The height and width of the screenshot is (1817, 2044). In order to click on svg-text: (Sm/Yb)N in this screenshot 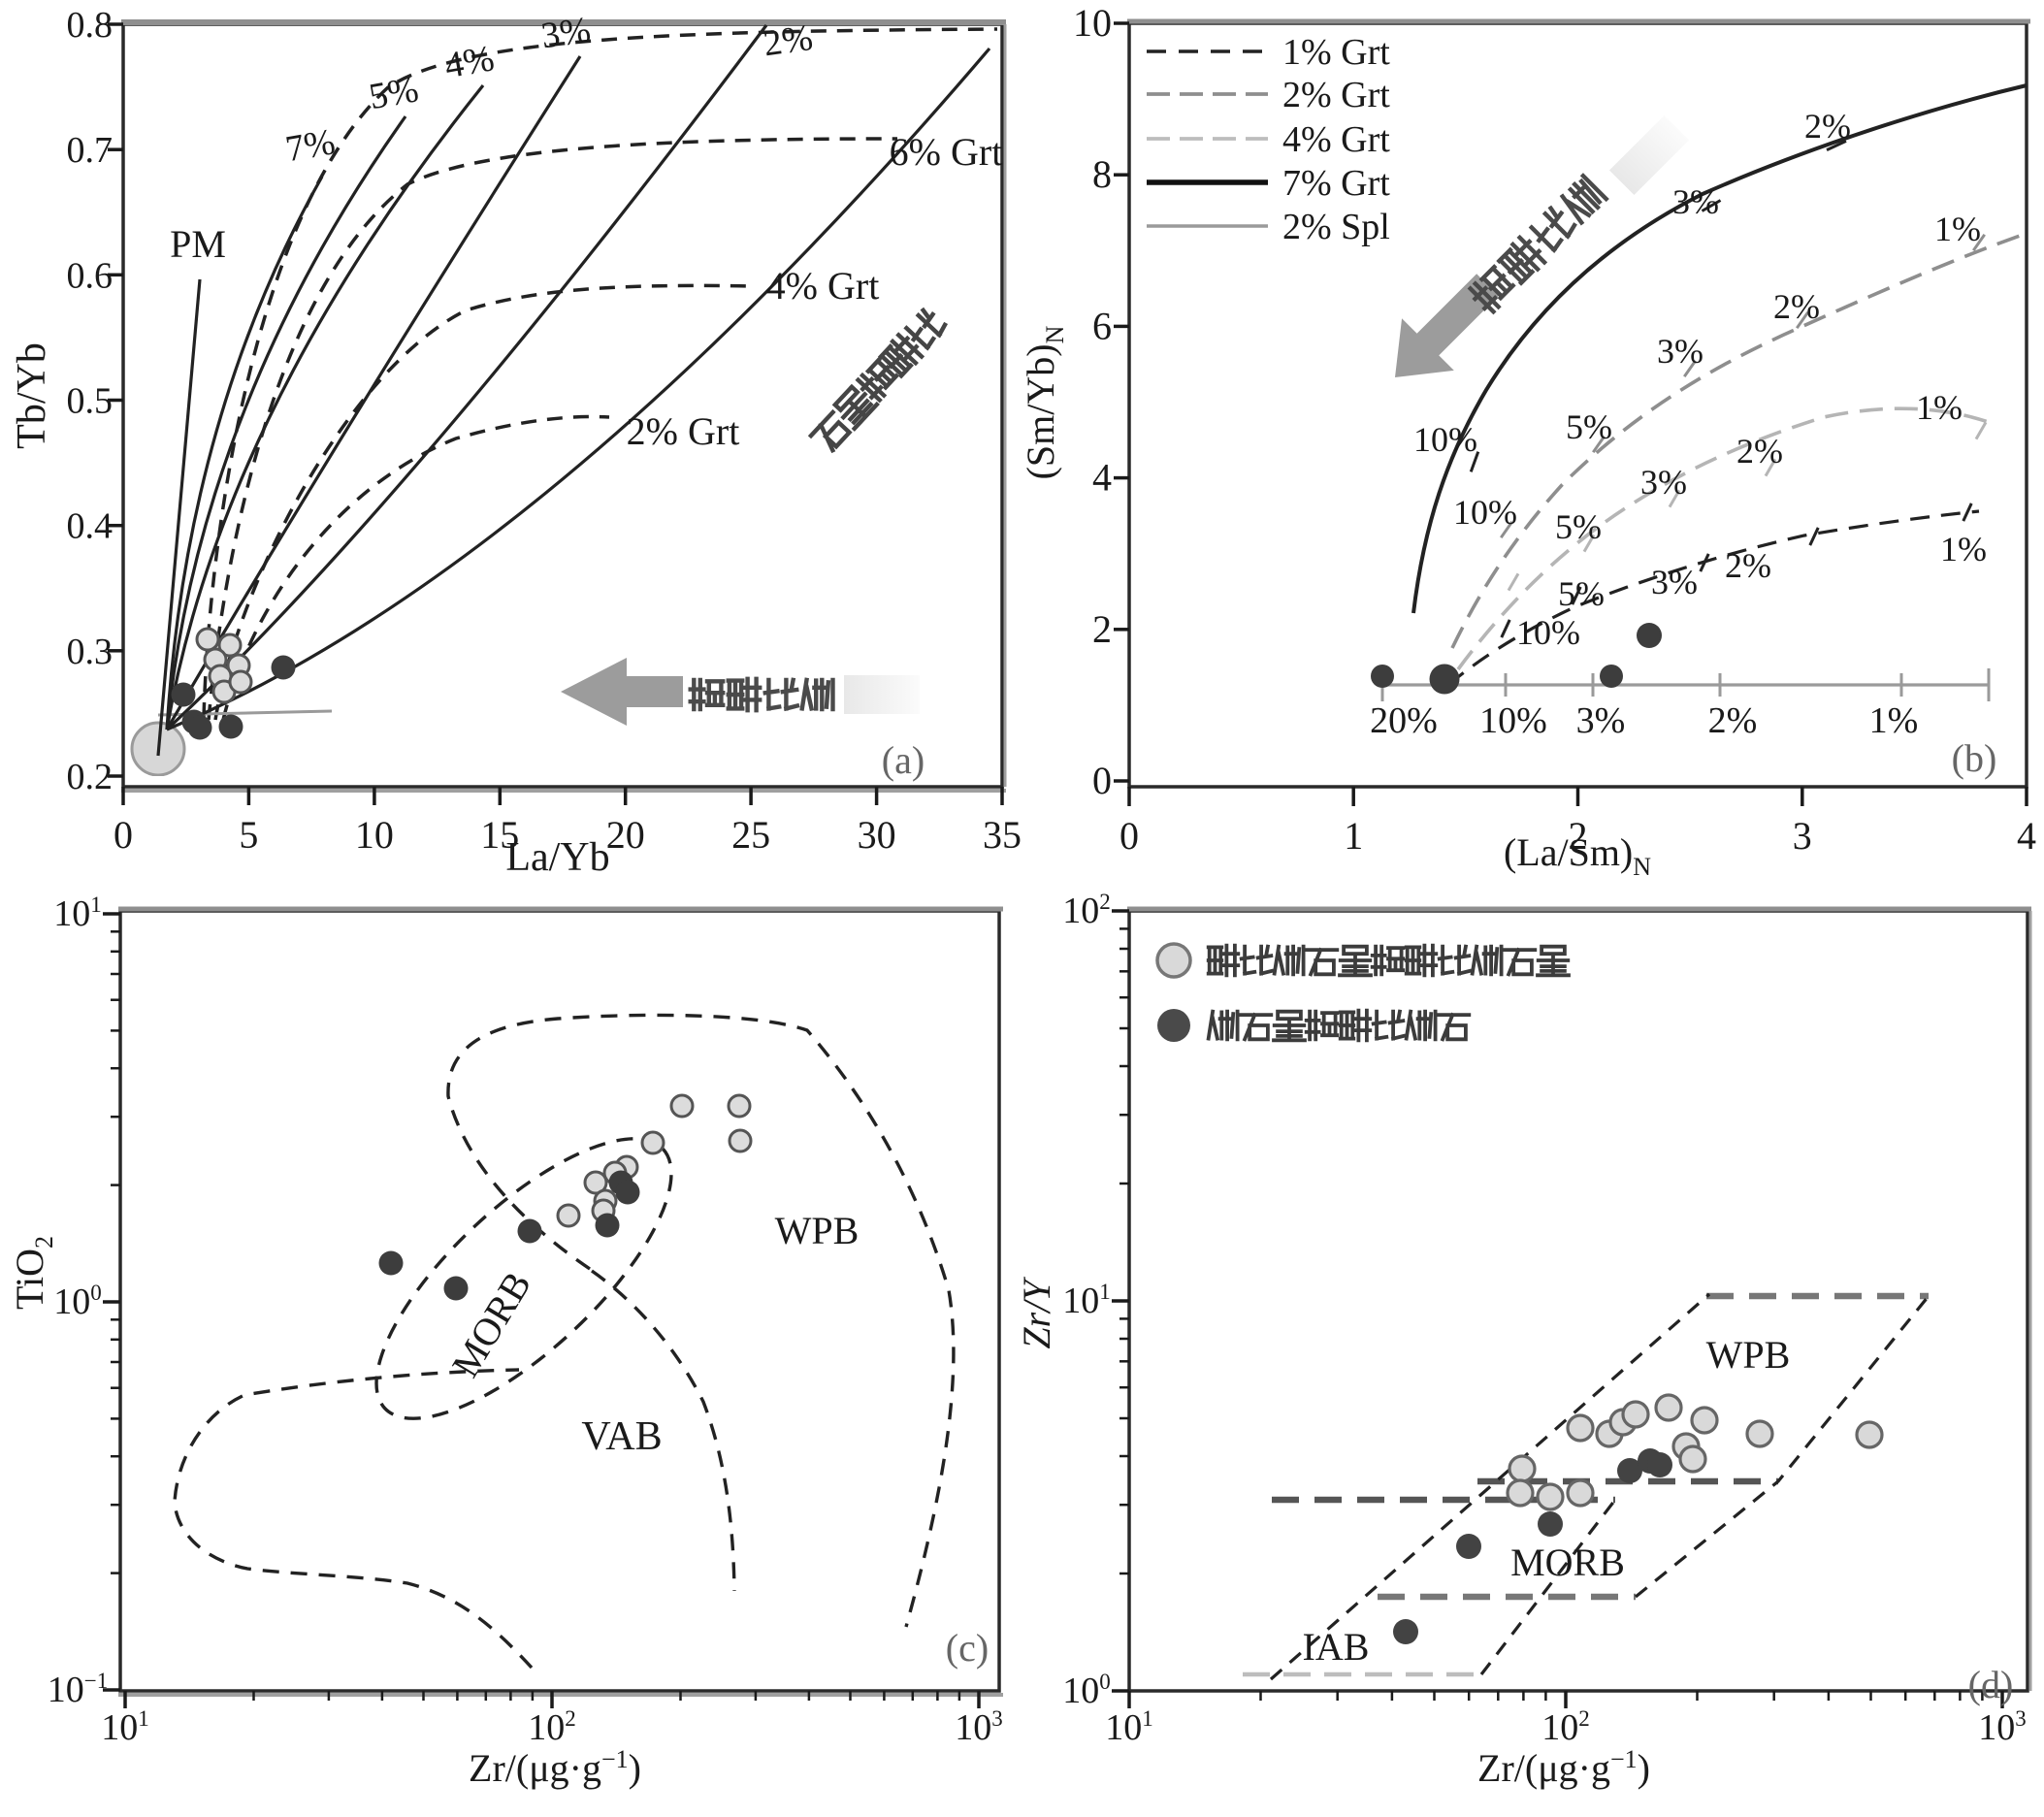, I will do `click(1044, 402)`.